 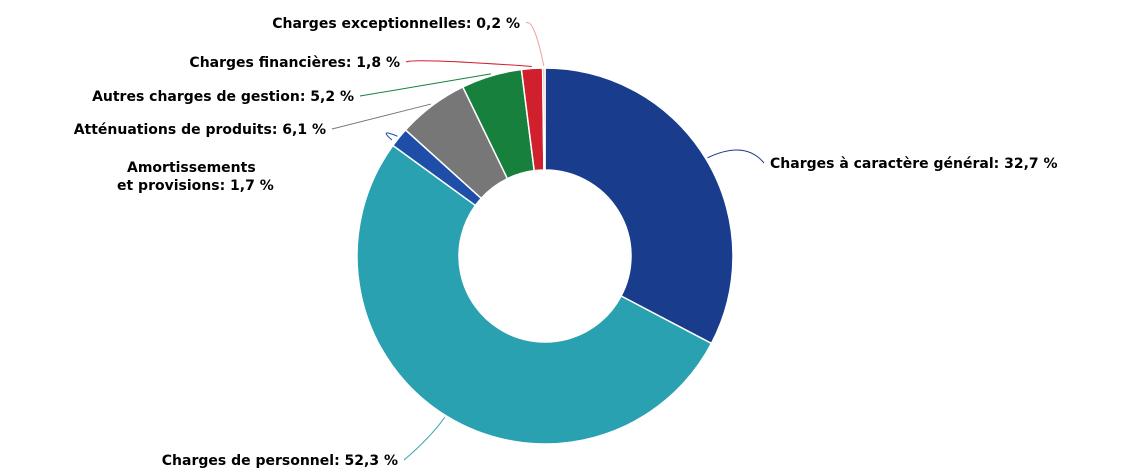 What do you see at coordinates (200, 130) in the screenshot?
I see `label-attenuations-de-produits: Atténuations de produits: 6,1 %` at bounding box center [200, 130].